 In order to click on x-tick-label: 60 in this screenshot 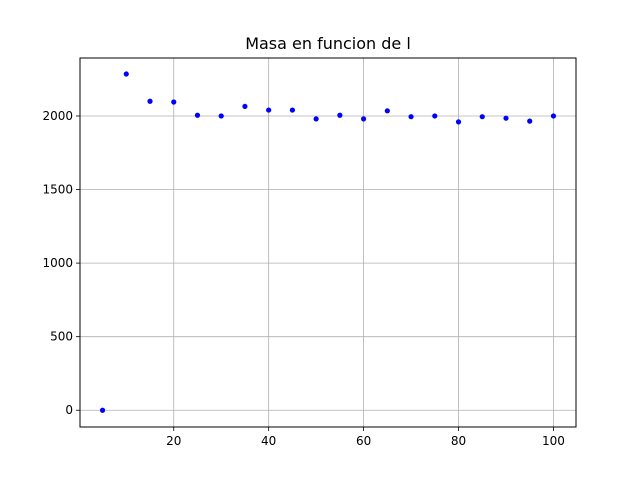, I will do `click(363, 441)`.